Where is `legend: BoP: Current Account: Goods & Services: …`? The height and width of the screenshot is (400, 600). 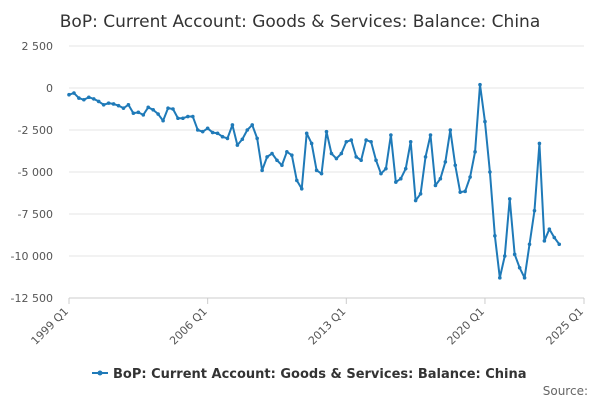
legend: BoP: Current Account: Goods & Services: … is located at coordinates (309, 374).